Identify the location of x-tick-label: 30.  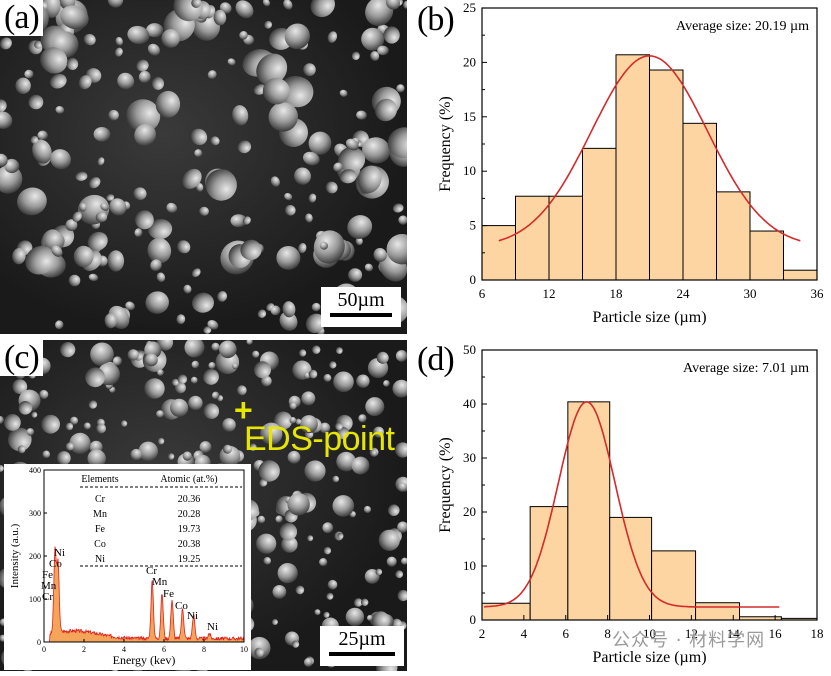
(750, 293).